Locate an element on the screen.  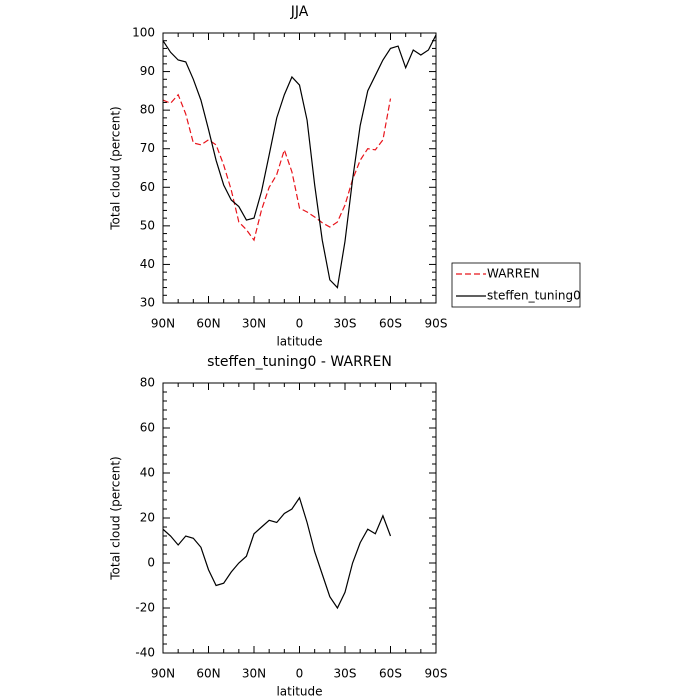
chart-title: steffen_tuning0 - WARREN is located at coordinates (299, 362).